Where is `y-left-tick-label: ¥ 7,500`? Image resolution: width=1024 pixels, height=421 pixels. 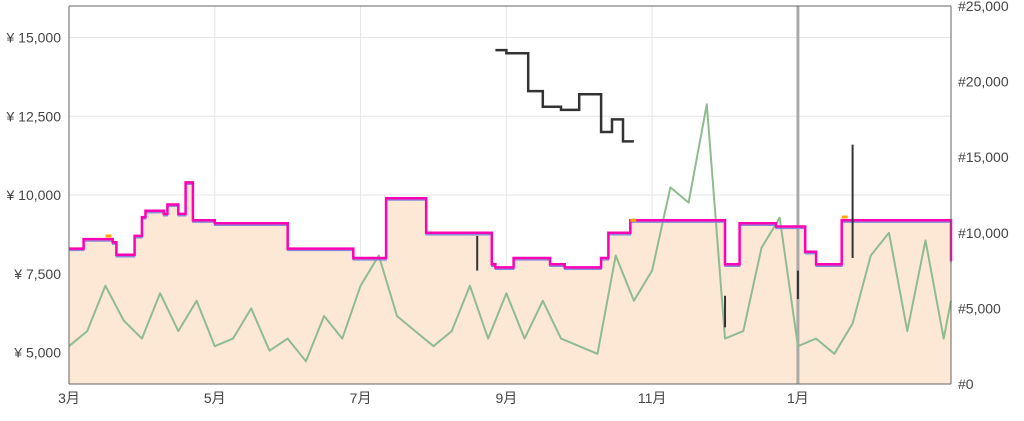
y-left-tick-label: ¥ 7,500 is located at coordinates (37, 274).